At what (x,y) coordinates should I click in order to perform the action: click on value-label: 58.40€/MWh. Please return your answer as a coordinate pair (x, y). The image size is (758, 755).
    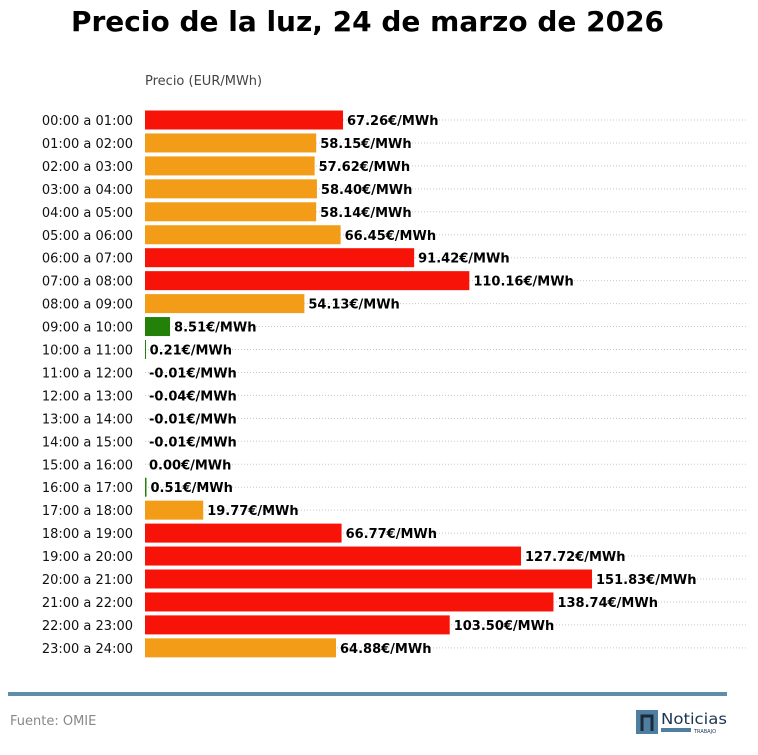
    Looking at the image, I should click on (366, 190).